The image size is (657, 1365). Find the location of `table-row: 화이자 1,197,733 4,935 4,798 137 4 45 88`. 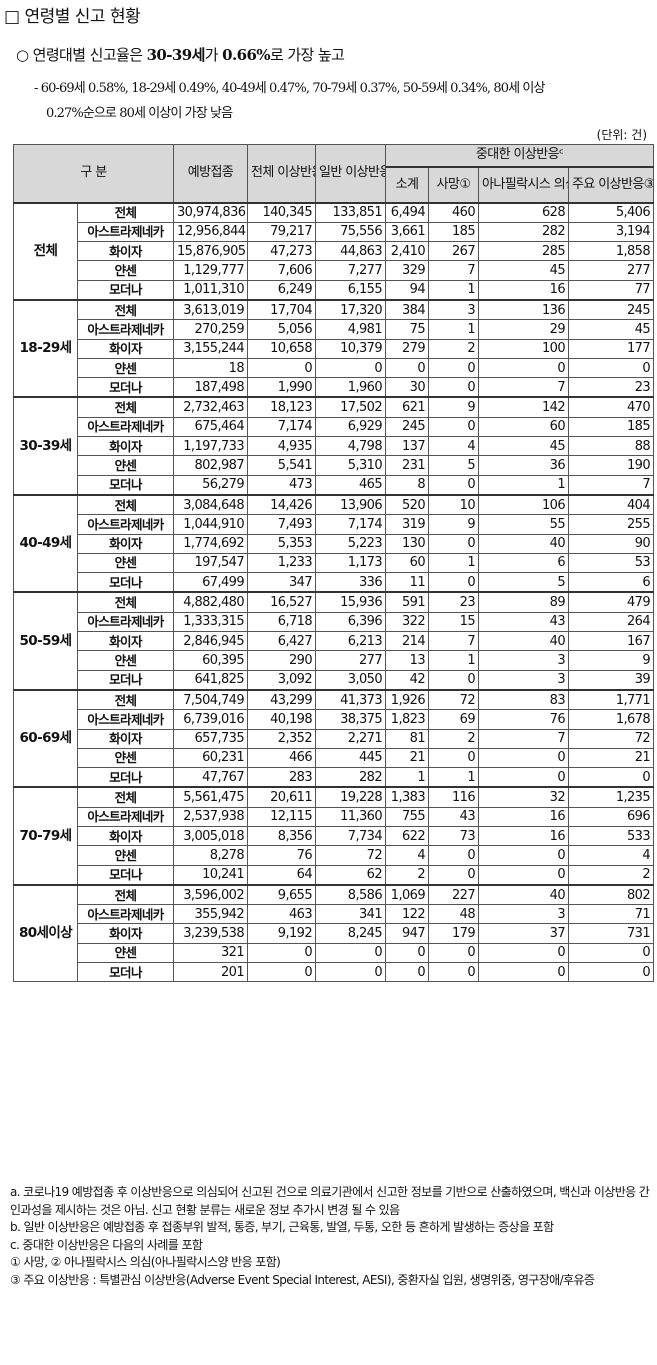

table-row: 화이자 1,197,733 4,935 4,798 137 4 45 88 is located at coordinates (334, 446).